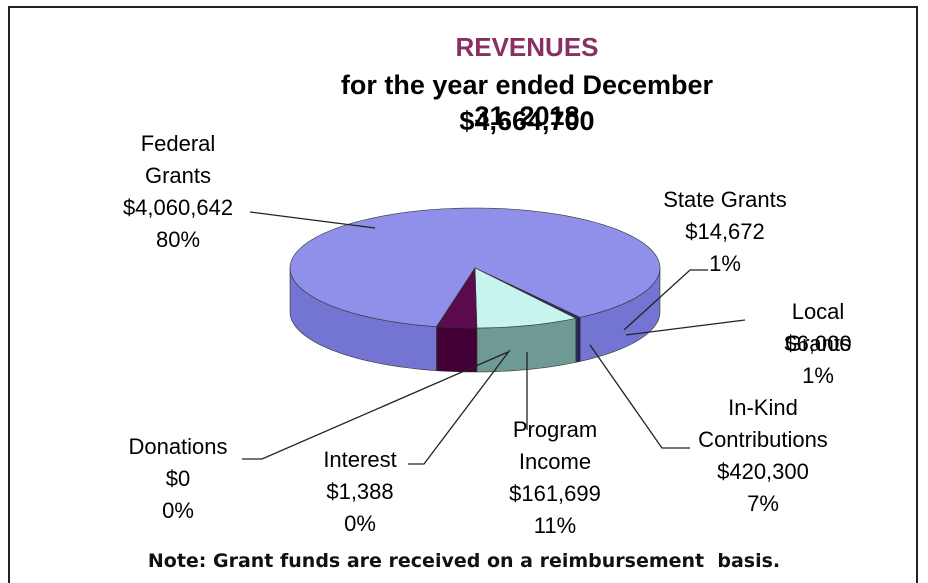 The height and width of the screenshot is (583, 928). What do you see at coordinates (527, 121) in the screenshot?
I see `total-label: $4,664,700` at bounding box center [527, 121].